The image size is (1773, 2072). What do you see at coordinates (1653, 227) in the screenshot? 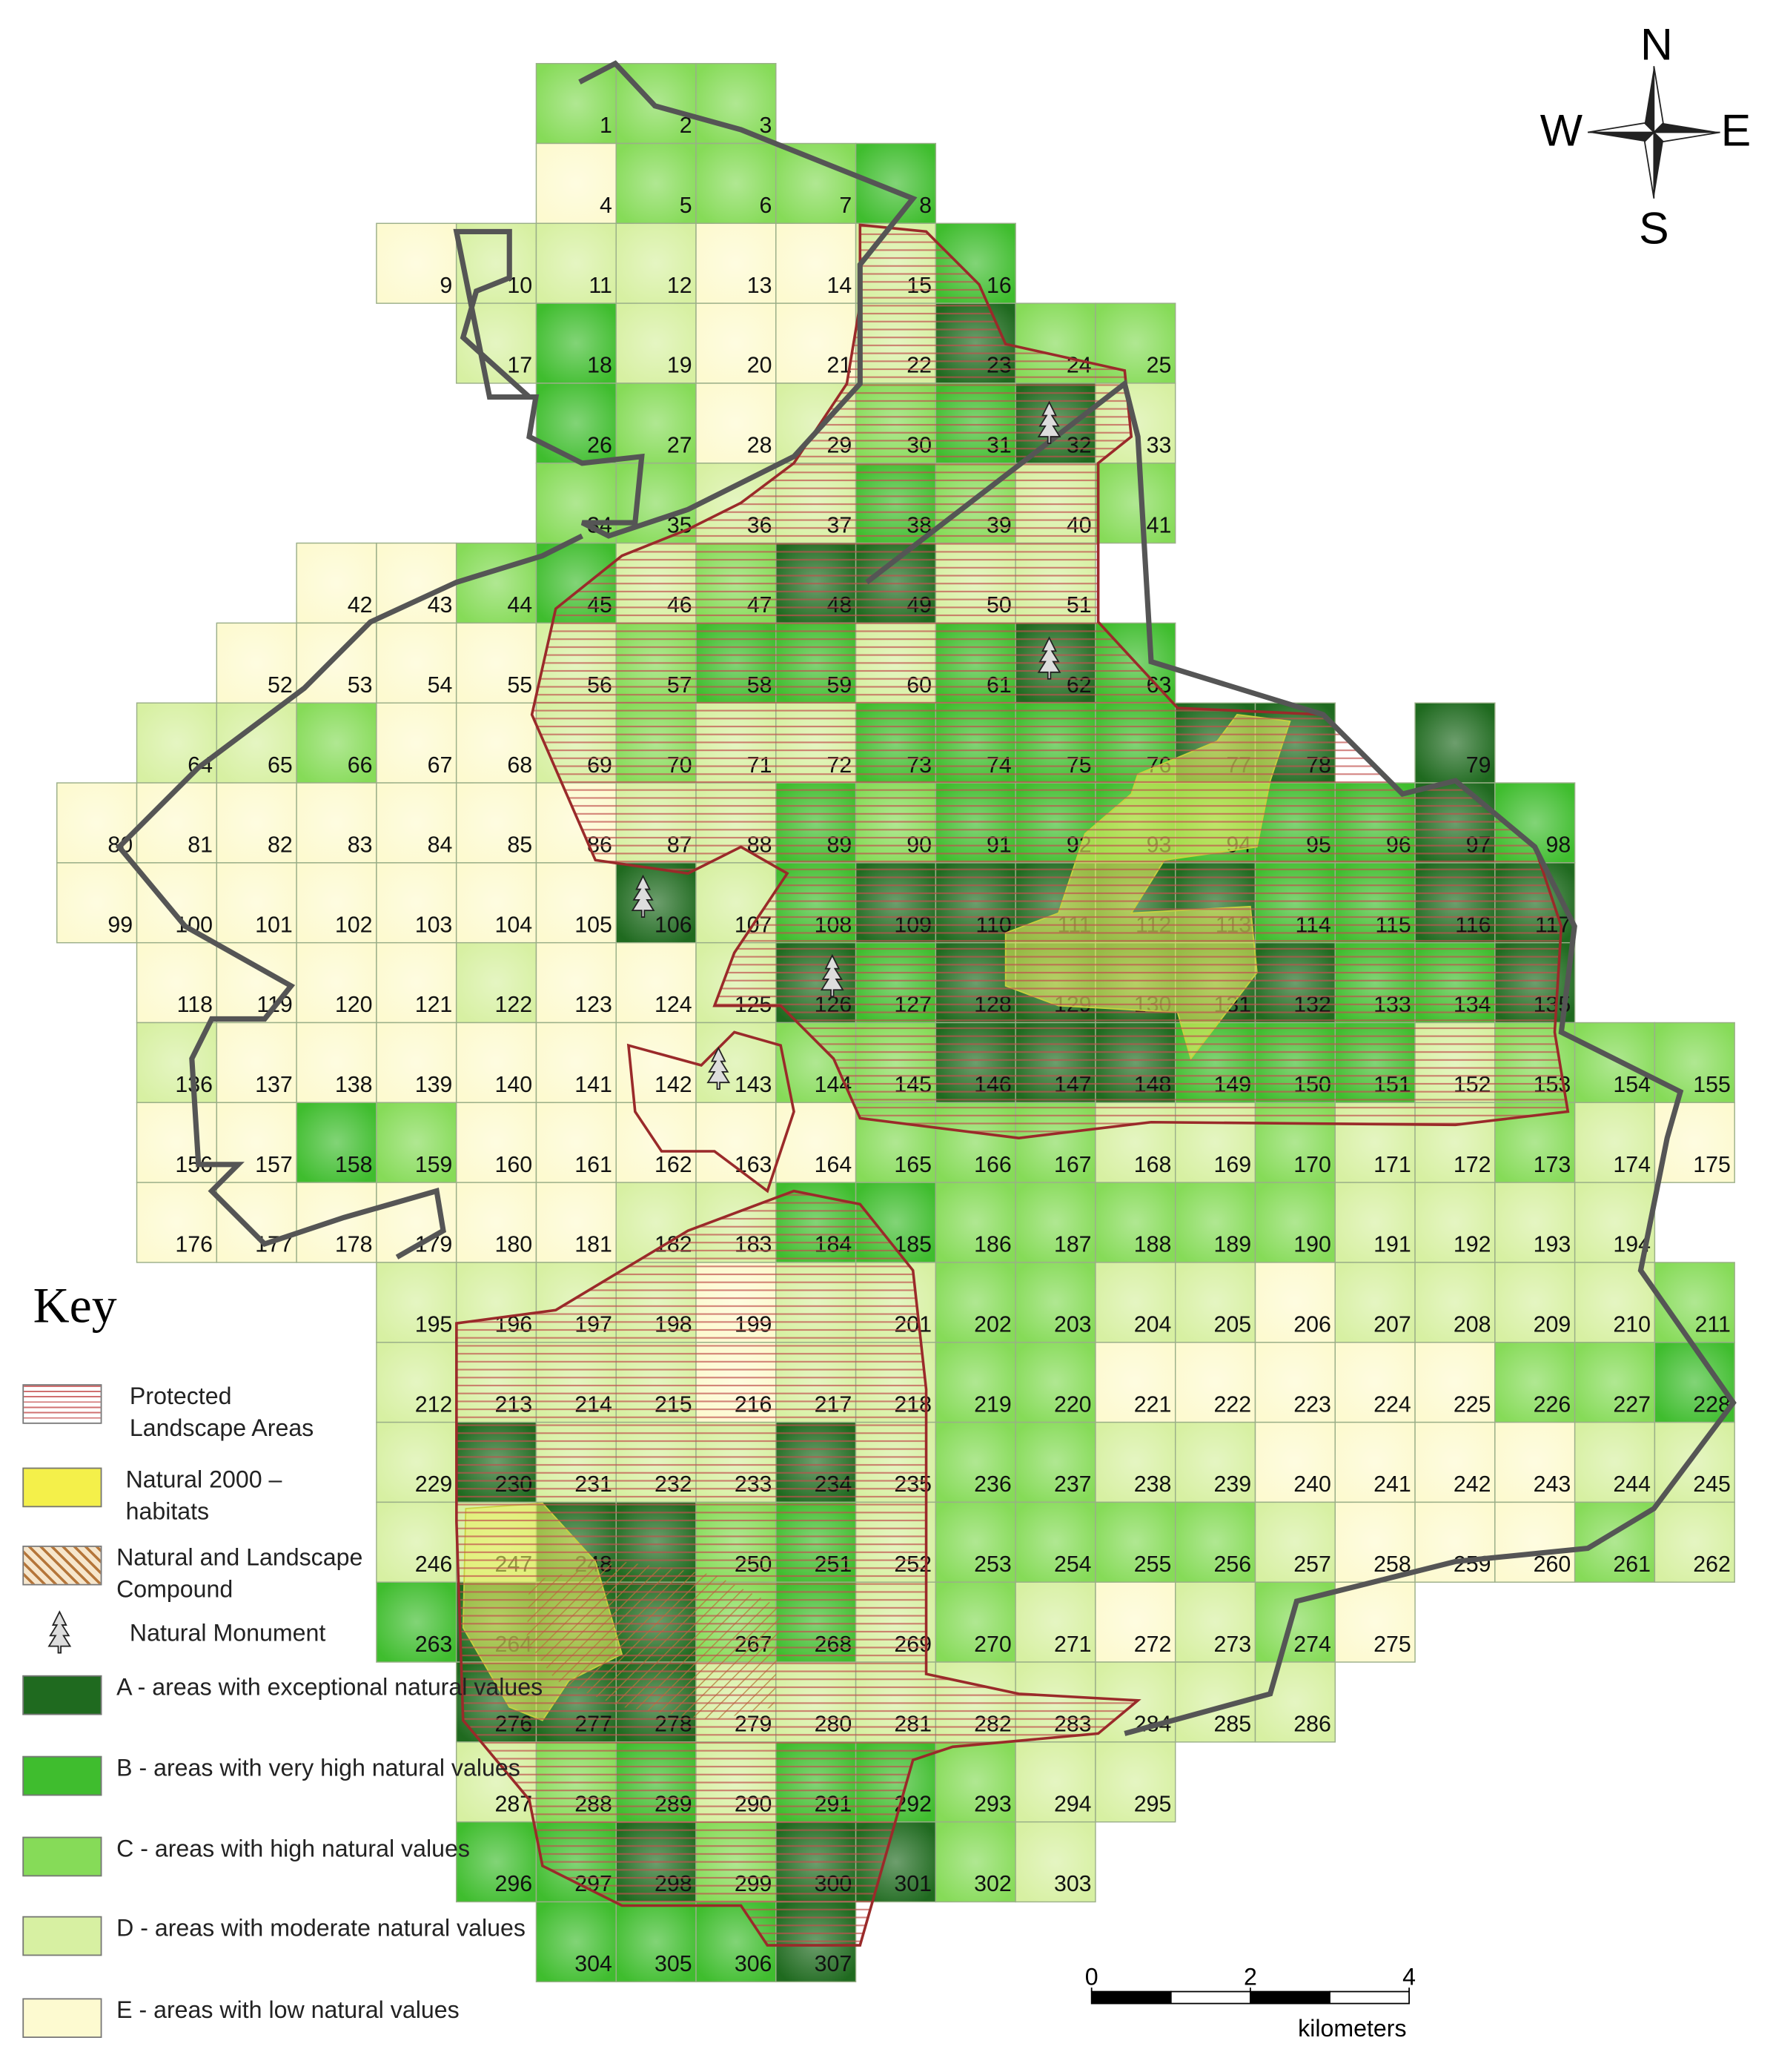
I see `compass-s: S` at bounding box center [1653, 227].